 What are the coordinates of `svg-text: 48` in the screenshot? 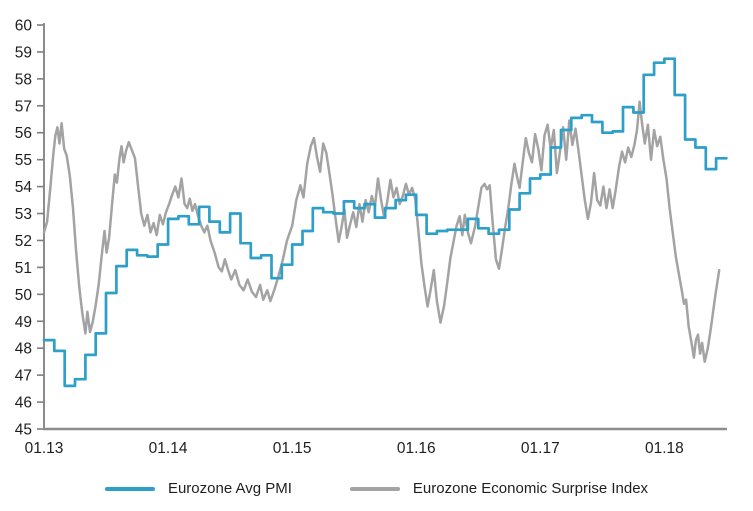 It's located at (23, 349).